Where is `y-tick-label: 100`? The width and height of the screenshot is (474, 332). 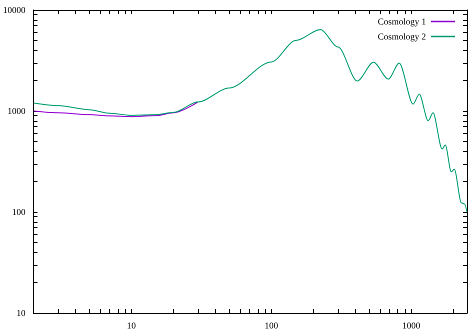 y-tick-label: 100 is located at coordinates (19, 212).